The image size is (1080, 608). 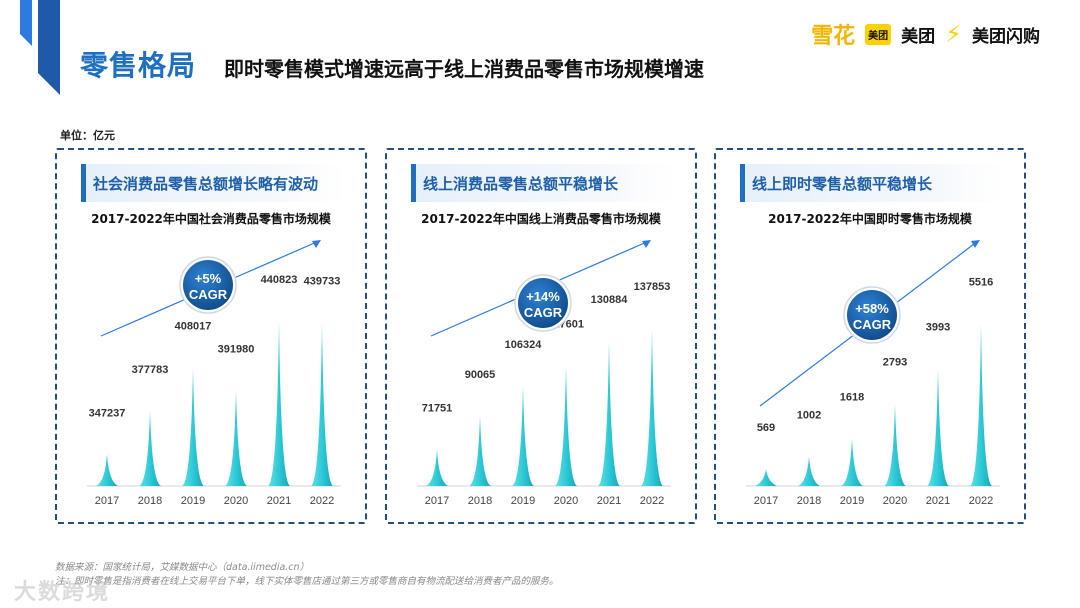 What do you see at coordinates (107, 413) in the screenshot?
I see `data-label-2017: 347237` at bounding box center [107, 413].